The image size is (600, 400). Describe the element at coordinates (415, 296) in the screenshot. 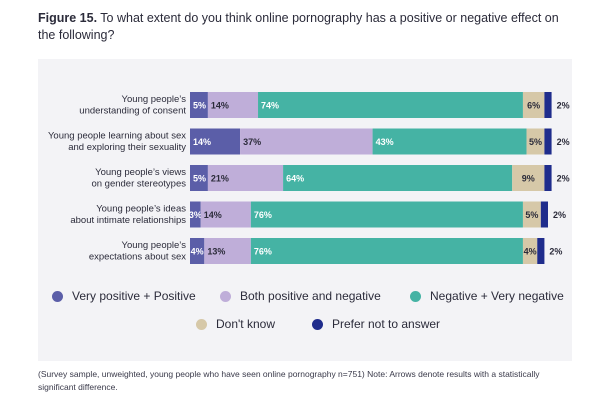

I see `legend-swatch-negative` at that location.